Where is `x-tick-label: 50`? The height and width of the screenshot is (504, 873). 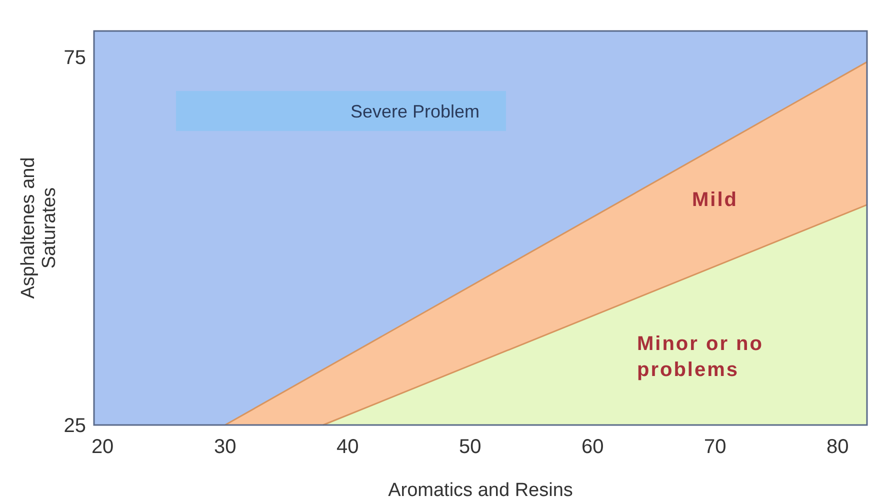
x-tick-label: 50 is located at coordinates (470, 447).